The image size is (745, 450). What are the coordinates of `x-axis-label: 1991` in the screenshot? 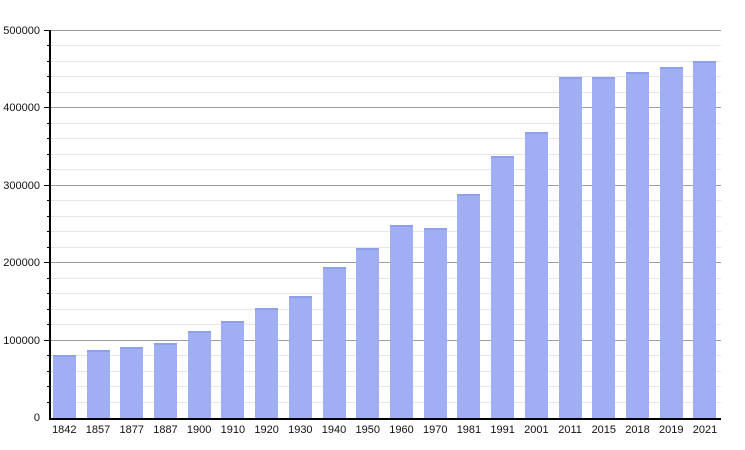 It's located at (502, 430).